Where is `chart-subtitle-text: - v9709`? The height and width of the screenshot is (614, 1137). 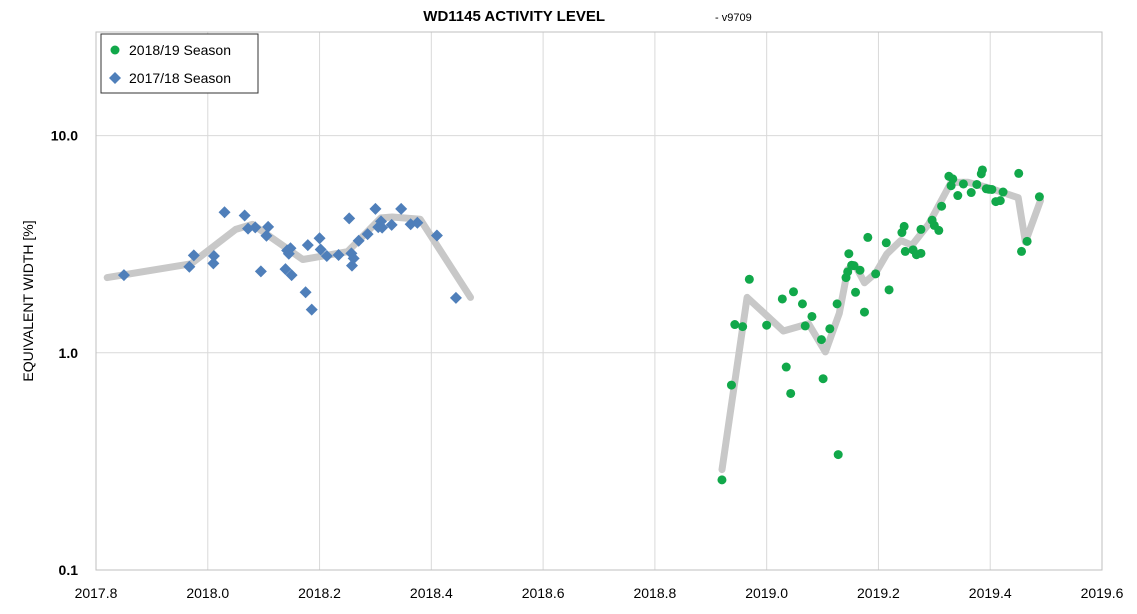
chart-subtitle-text: - v9709 is located at coordinates (733, 18).